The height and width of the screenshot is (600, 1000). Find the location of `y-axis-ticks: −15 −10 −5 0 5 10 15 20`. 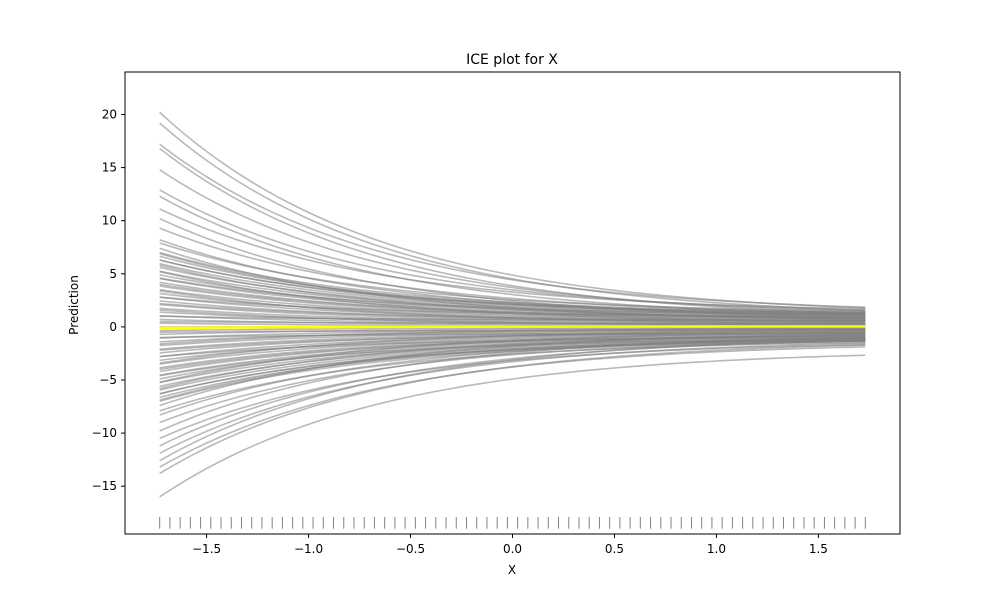

y-axis-ticks: −15 −10 −5 0 5 10 15 20 is located at coordinates (108, 300).